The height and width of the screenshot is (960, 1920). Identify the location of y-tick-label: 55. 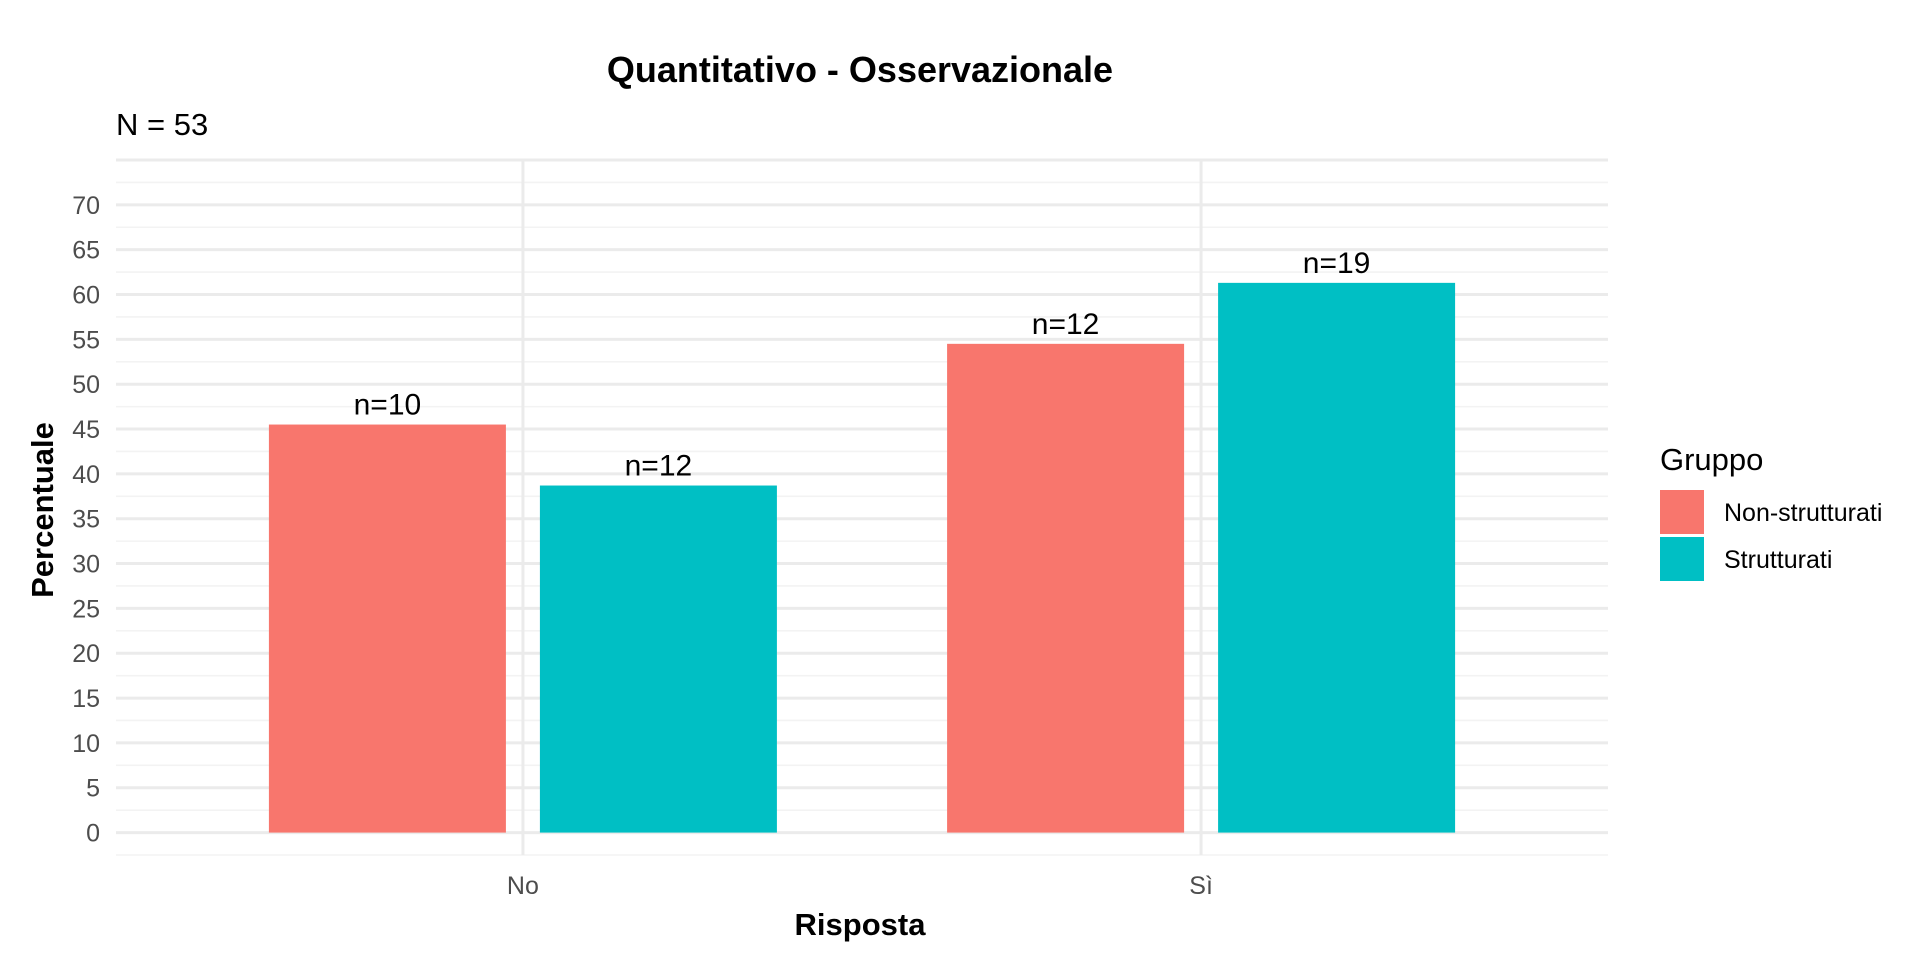
(86, 340).